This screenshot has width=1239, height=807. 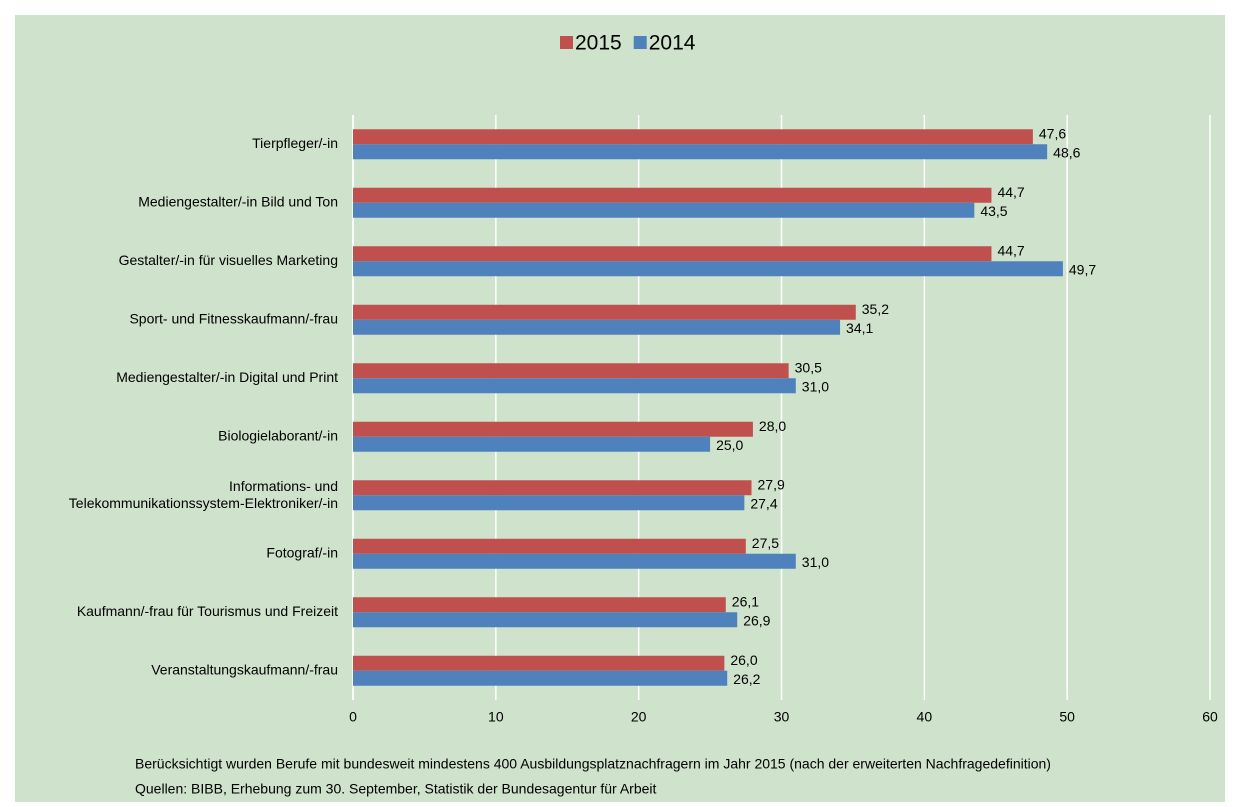 What do you see at coordinates (729, 445) in the screenshot?
I see `value-label: 25,0` at bounding box center [729, 445].